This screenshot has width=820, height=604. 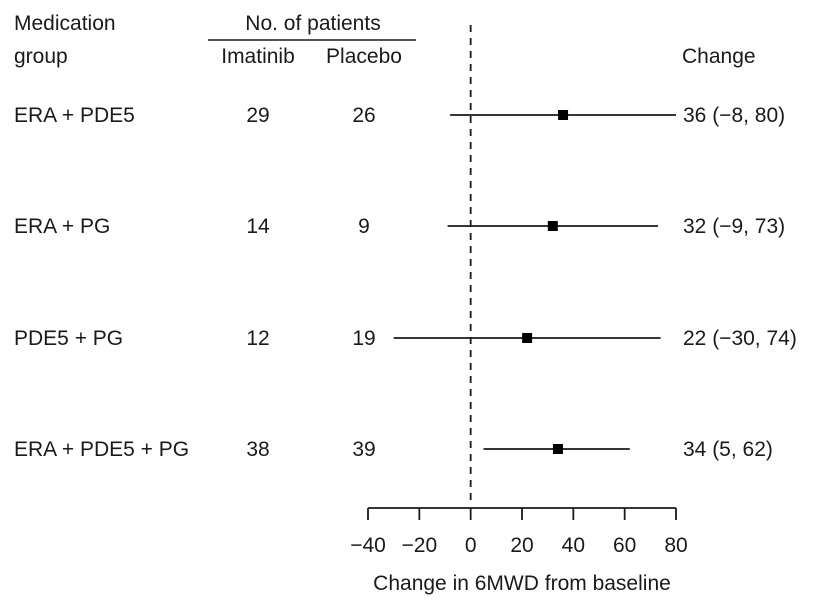 What do you see at coordinates (68, 338) in the screenshot?
I see `row-group-label: PDE5 + PG` at bounding box center [68, 338].